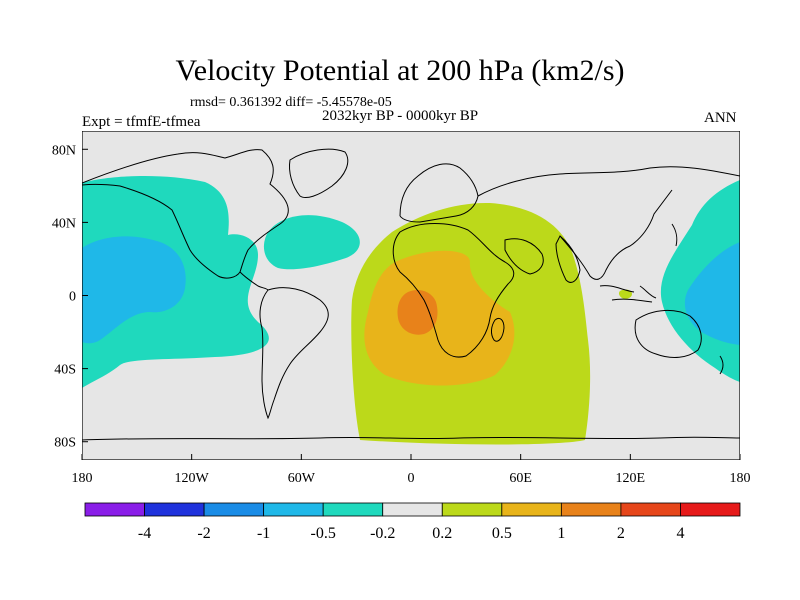 The width and height of the screenshot is (800, 600). I want to click on coastline-asia, so click(608, 223).